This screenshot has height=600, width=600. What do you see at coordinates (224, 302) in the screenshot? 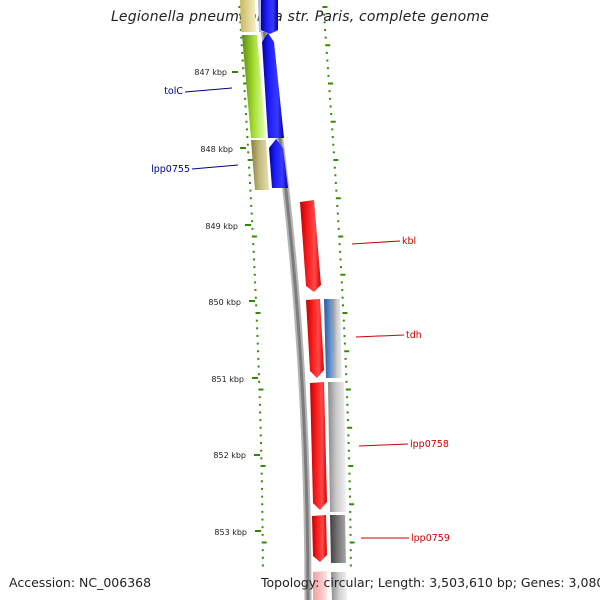
I see `ruler-label: 850 kbp` at bounding box center [224, 302].